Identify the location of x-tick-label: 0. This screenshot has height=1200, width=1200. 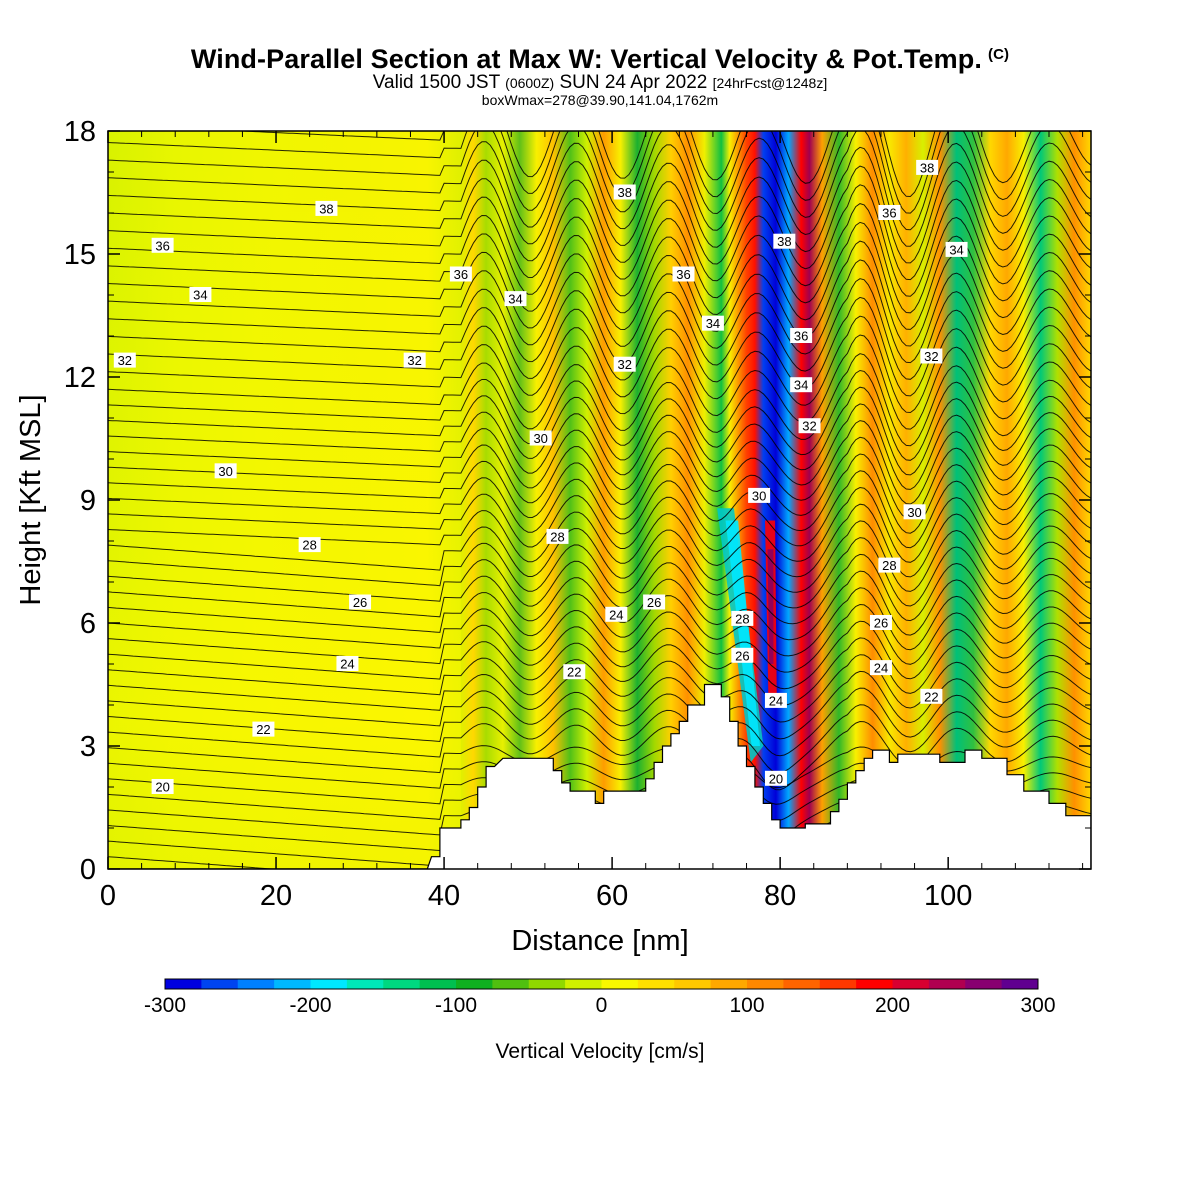
(108, 896).